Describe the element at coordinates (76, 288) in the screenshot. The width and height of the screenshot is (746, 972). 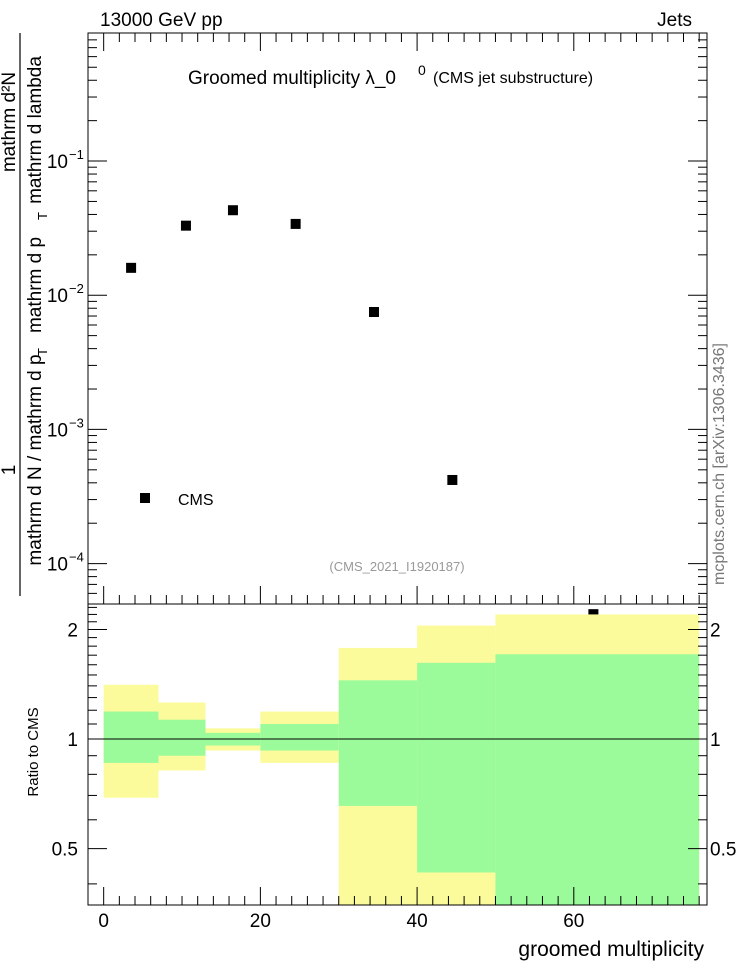
I see `main-ytick-exponent: −2` at that location.